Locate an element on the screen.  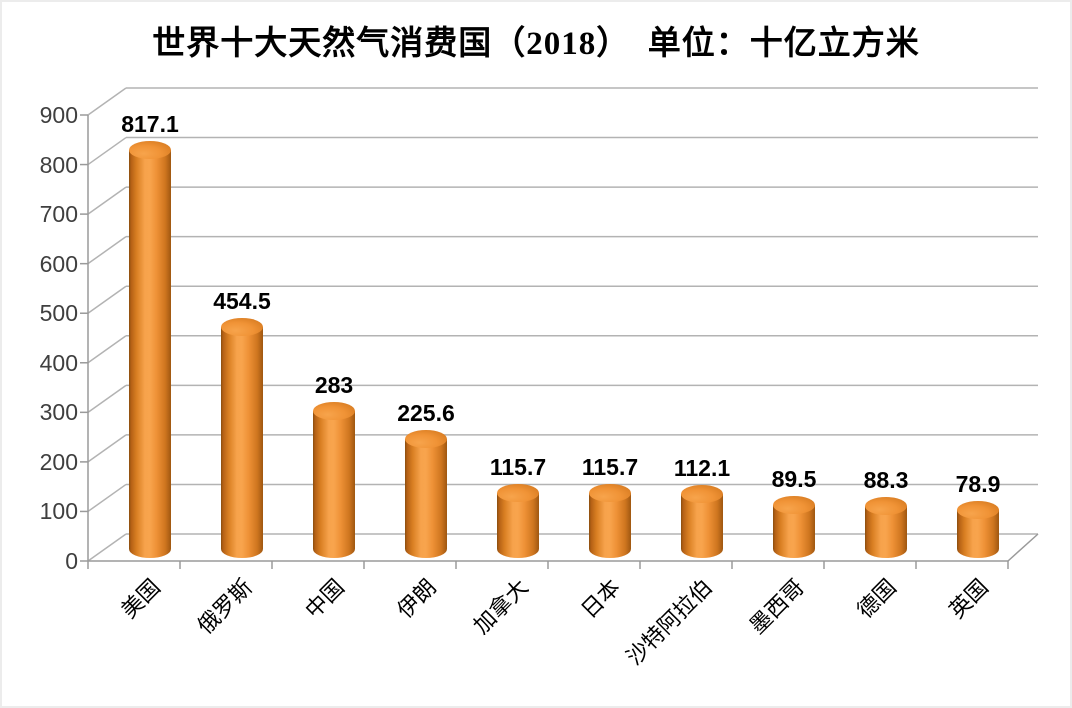
y-axis-label: 400 is located at coordinates (58, 362).